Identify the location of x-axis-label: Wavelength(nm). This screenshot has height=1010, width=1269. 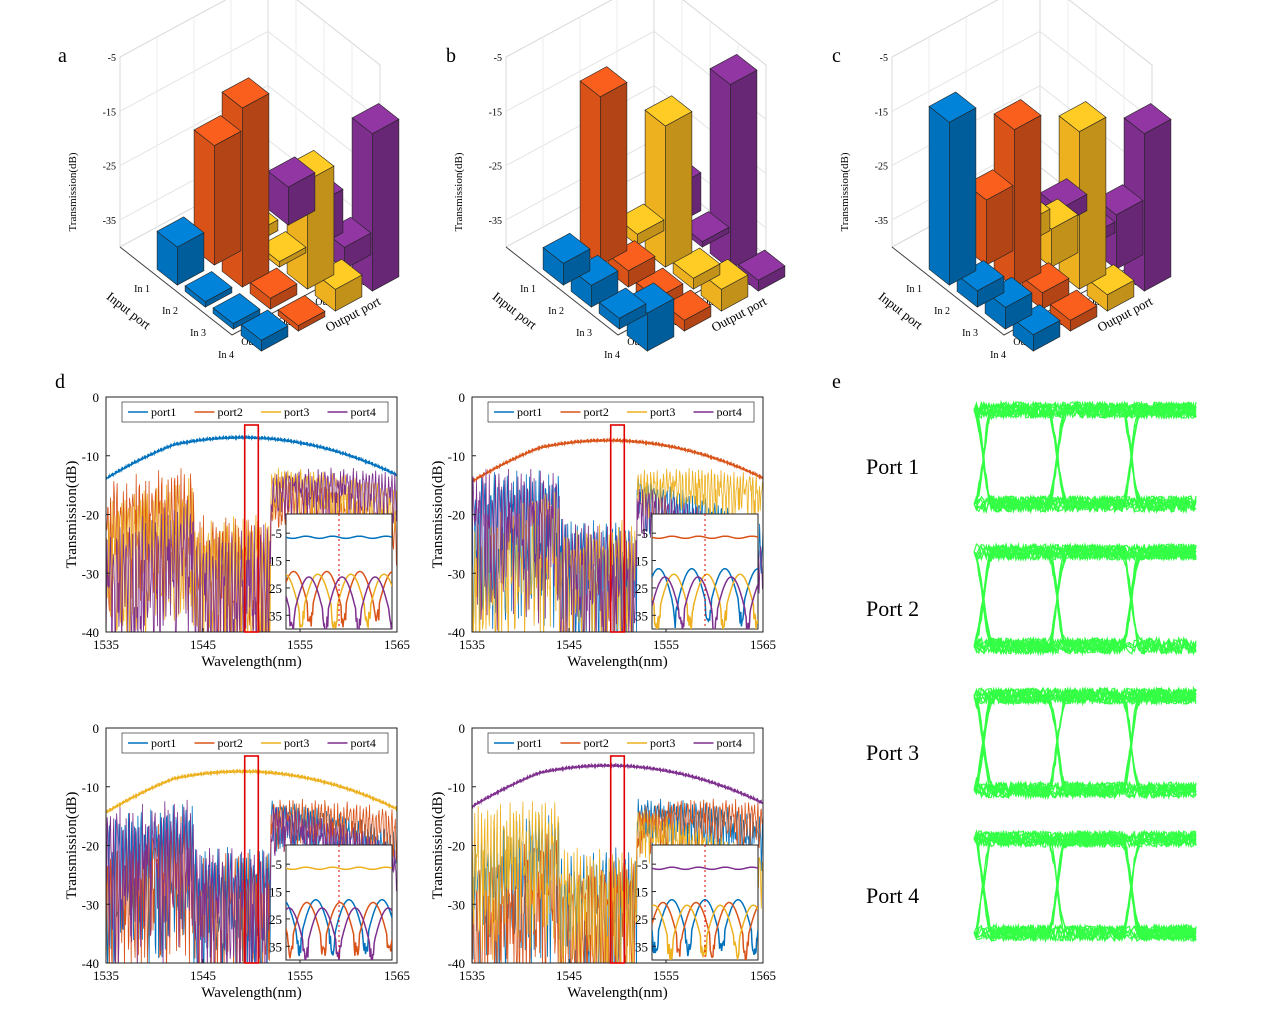
(251, 993).